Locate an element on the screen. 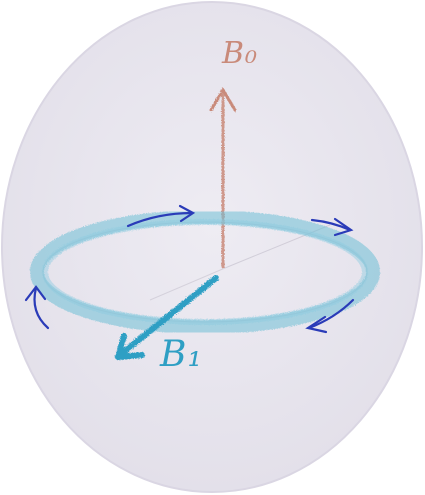  b1-label: B₁ is located at coordinates (181, 354).